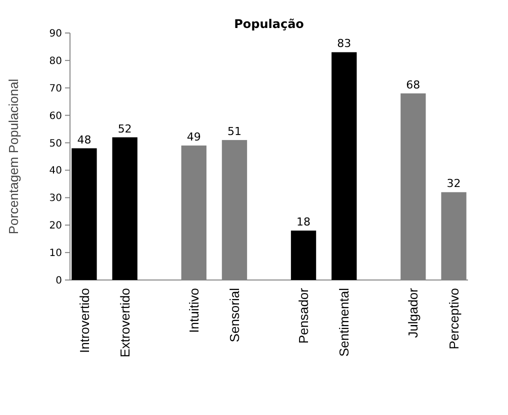  What do you see at coordinates (303, 222) in the screenshot?
I see `data-label: 18` at bounding box center [303, 222].